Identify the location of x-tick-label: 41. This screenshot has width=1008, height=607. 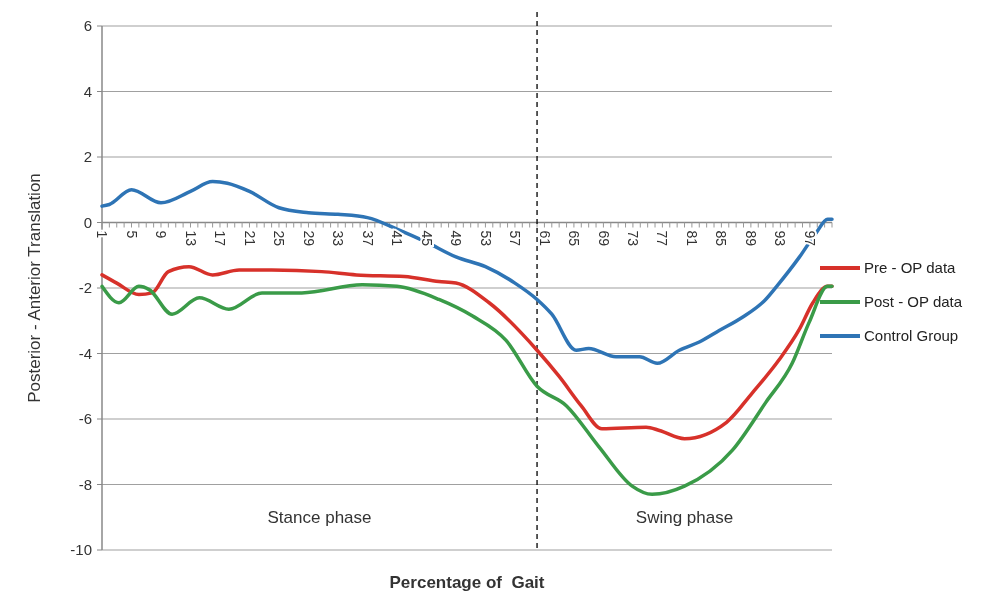
(397, 238).